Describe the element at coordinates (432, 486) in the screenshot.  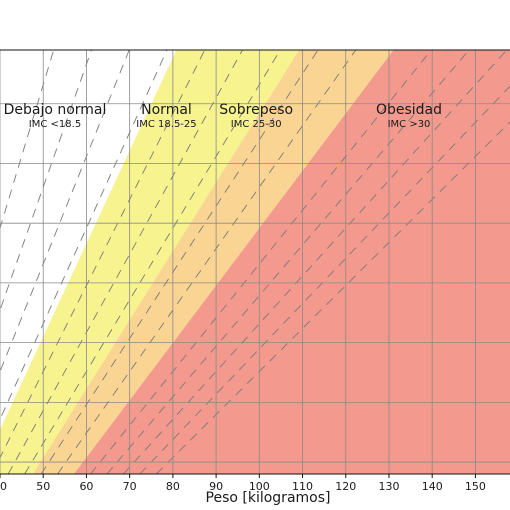
I see `x-tick-label: 140` at that location.